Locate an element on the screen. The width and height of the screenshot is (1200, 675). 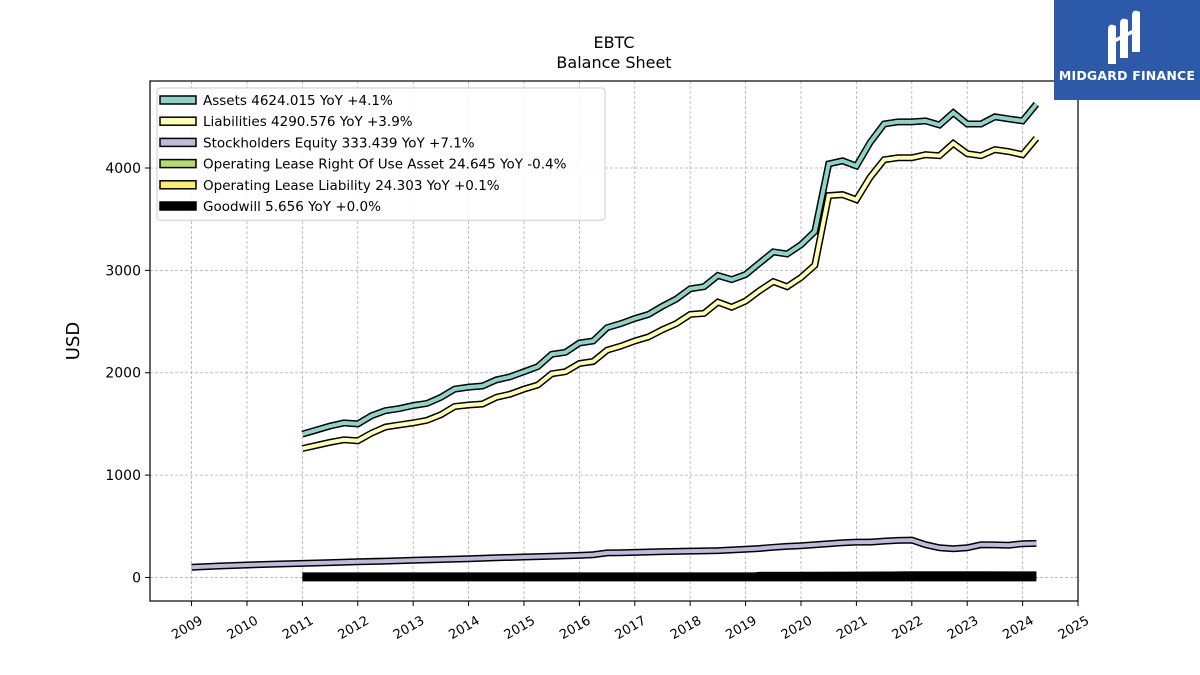
chart-title: EBTC is located at coordinates (613, 42).